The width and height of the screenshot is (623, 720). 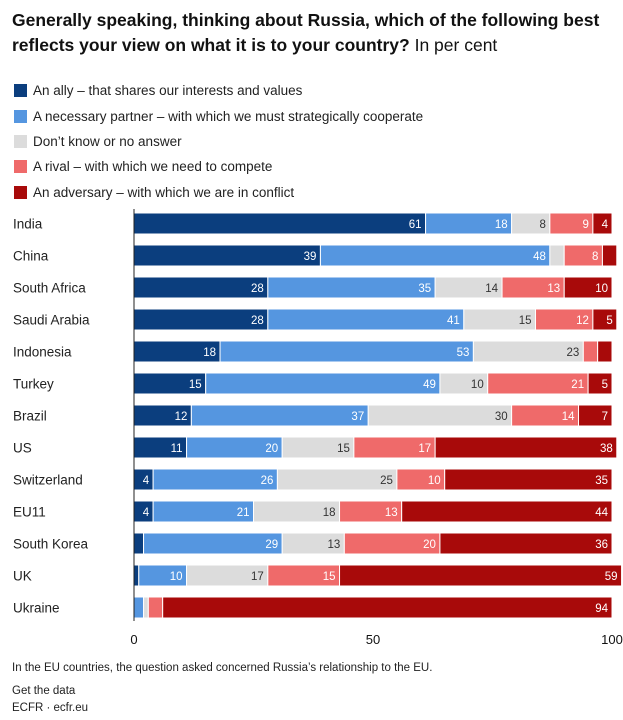 I want to click on legend-label: A rival – with which we need to compete, so click(x=153, y=167).